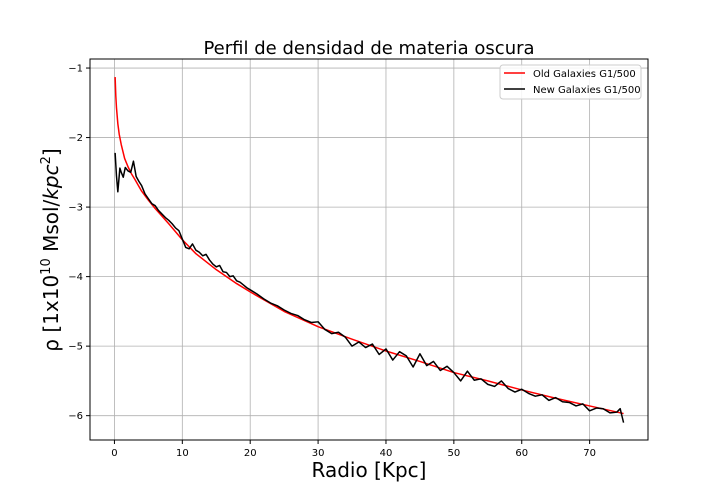 The height and width of the screenshot is (504, 720). I want to click on y-tick-label: −1, so click(75, 69).